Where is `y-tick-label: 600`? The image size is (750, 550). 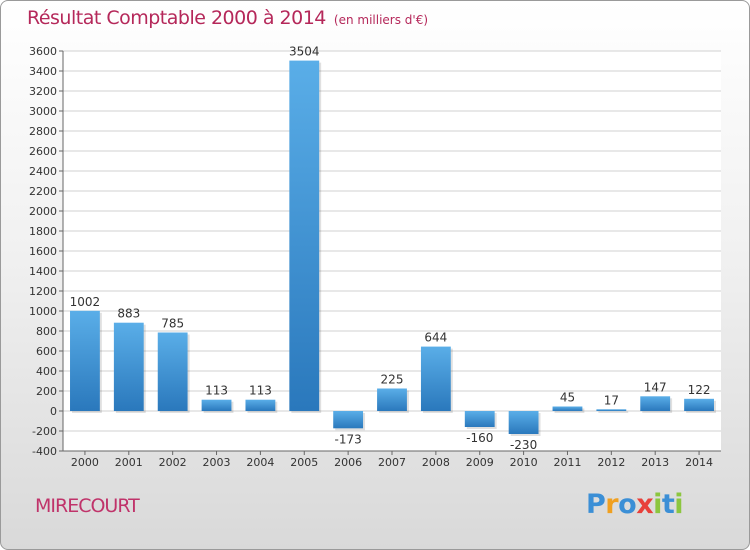 y-tick-label: 600 is located at coordinates (46, 351).